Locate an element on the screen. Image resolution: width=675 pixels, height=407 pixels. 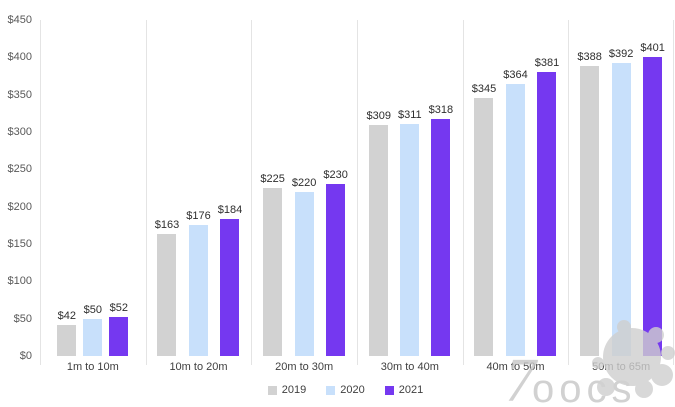
bar-value-label: $364 is located at coordinates (515, 75).